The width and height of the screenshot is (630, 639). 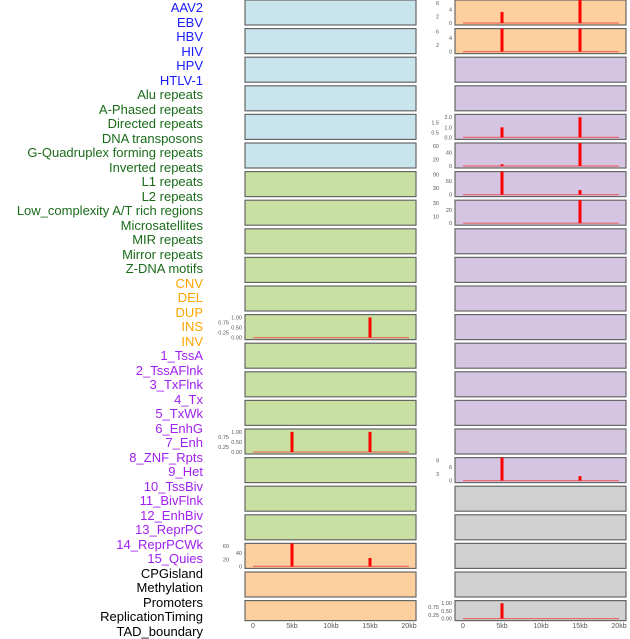 What do you see at coordinates (435, 123) in the screenshot?
I see `y-tick-label: 1.5` at bounding box center [435, 123].